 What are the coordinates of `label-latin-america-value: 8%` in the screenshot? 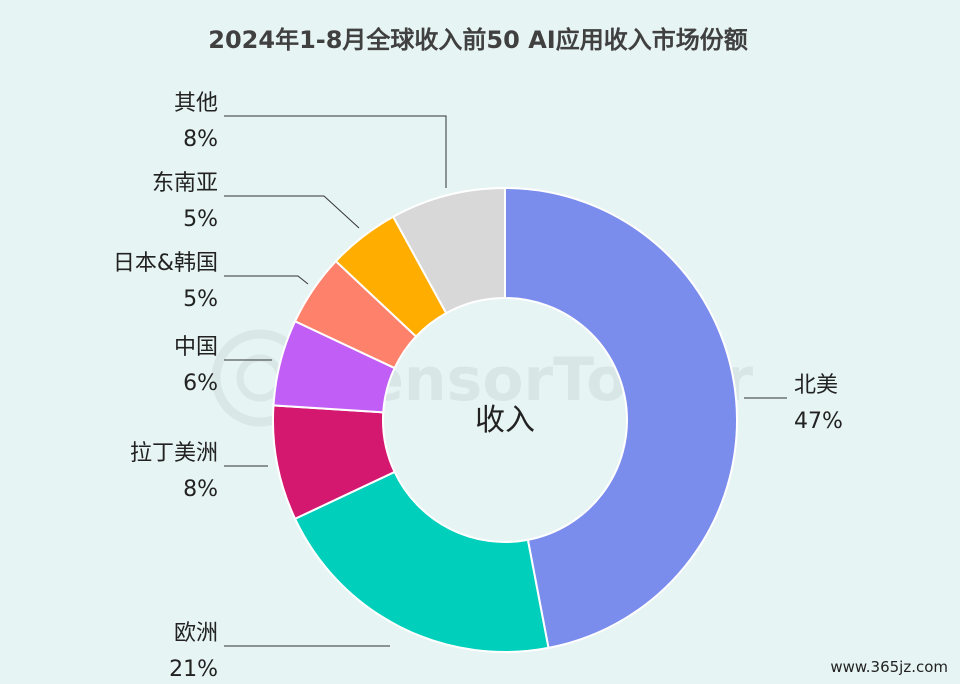 It's located at (200, 489).